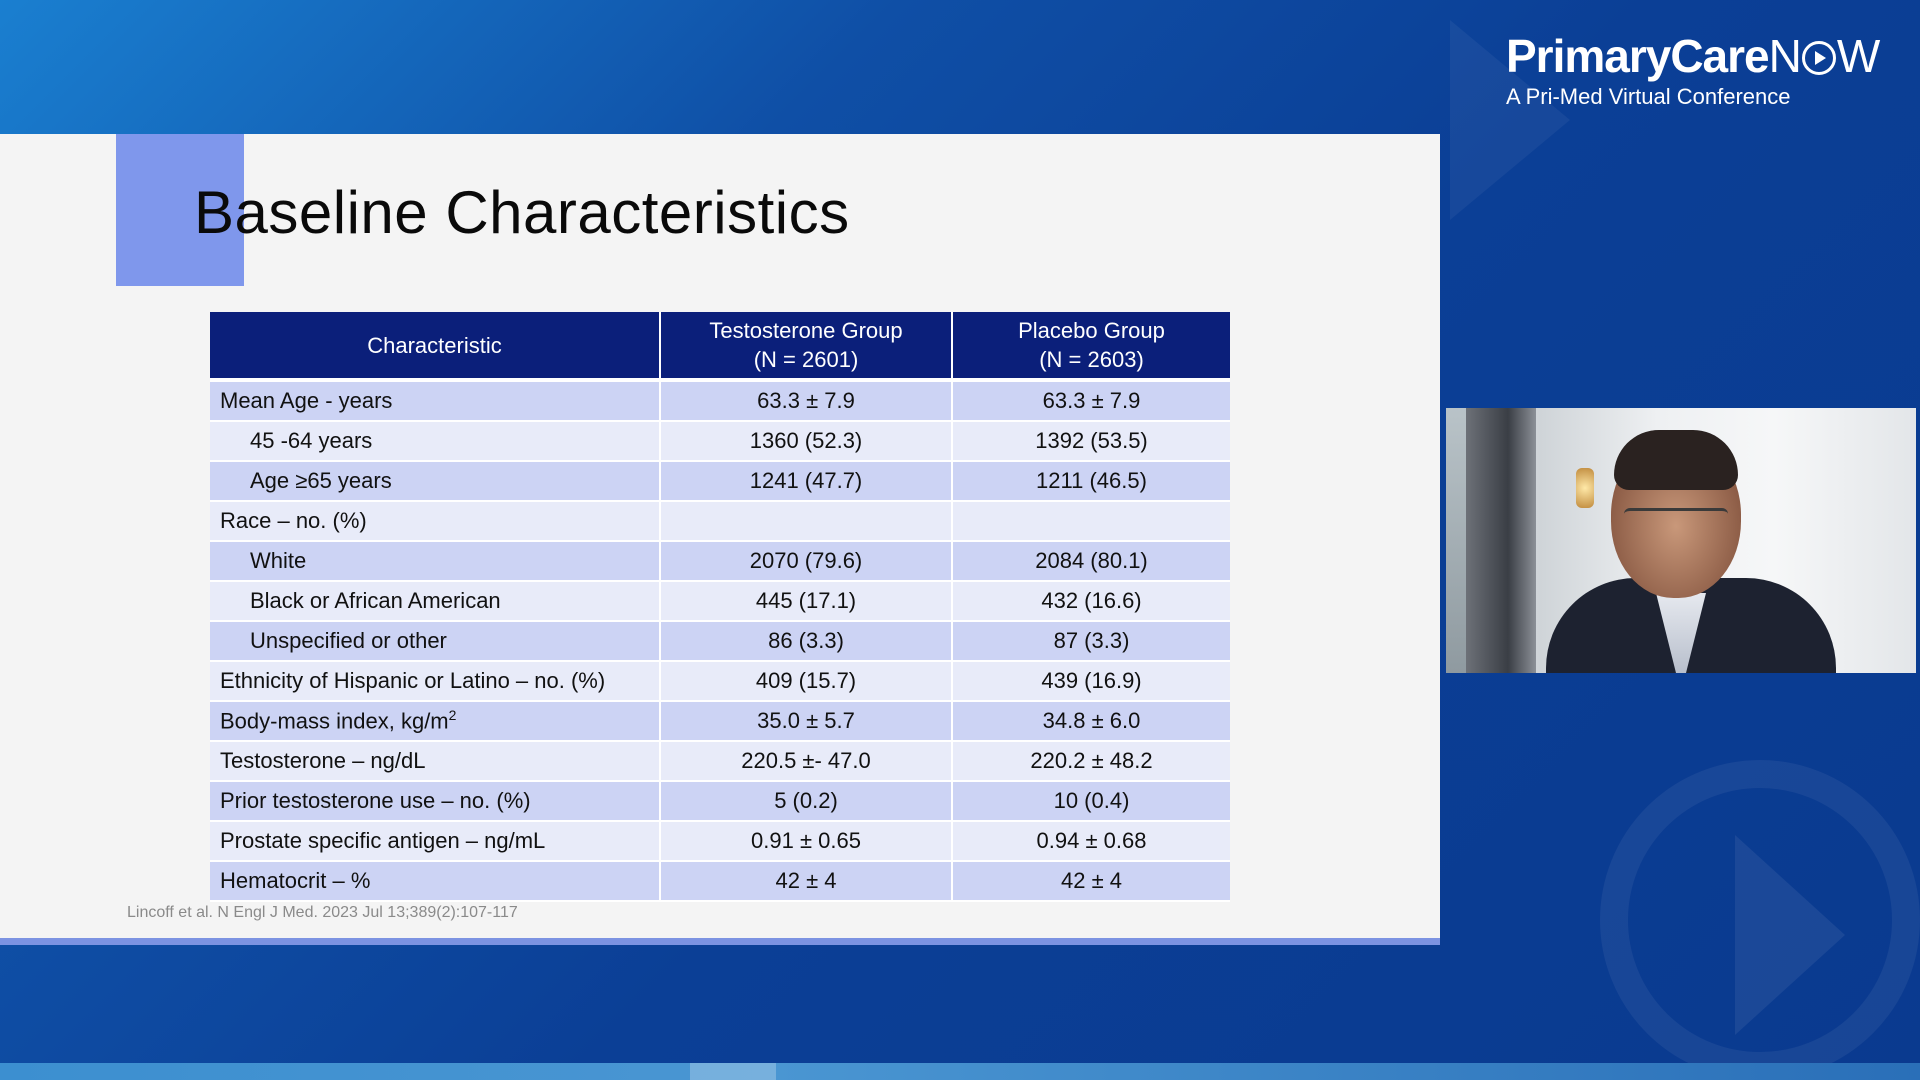  I want to click on placebo-value: 1392 (53.5), so click(1091, 441).